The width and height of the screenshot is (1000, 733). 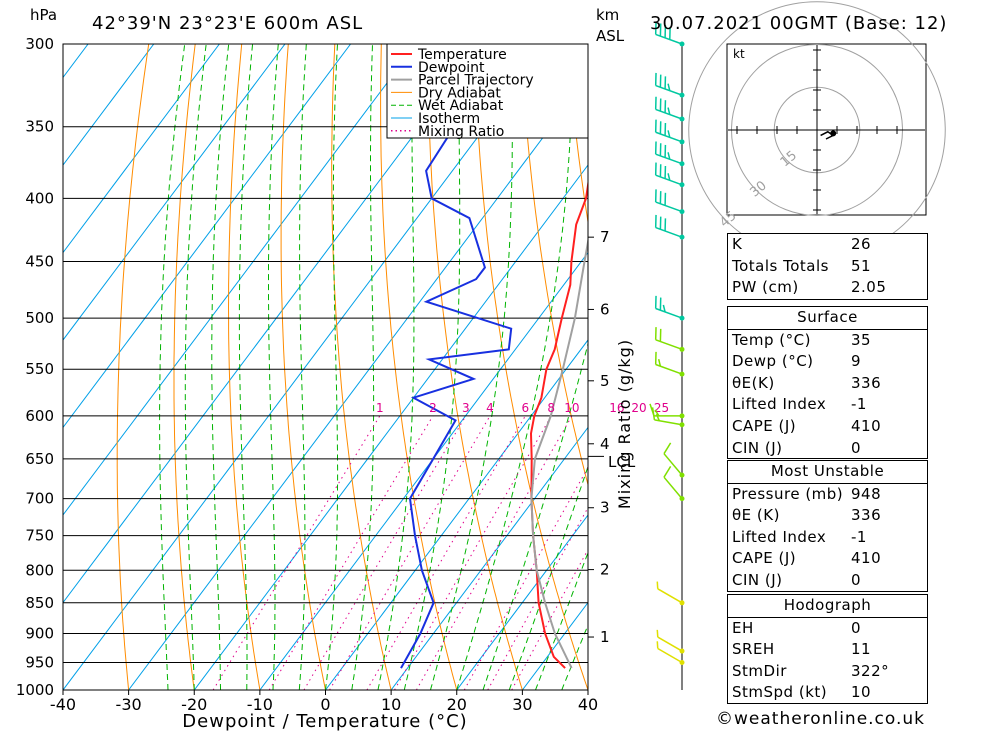 I want to click on temperature-line, so click(x=558, y=423).